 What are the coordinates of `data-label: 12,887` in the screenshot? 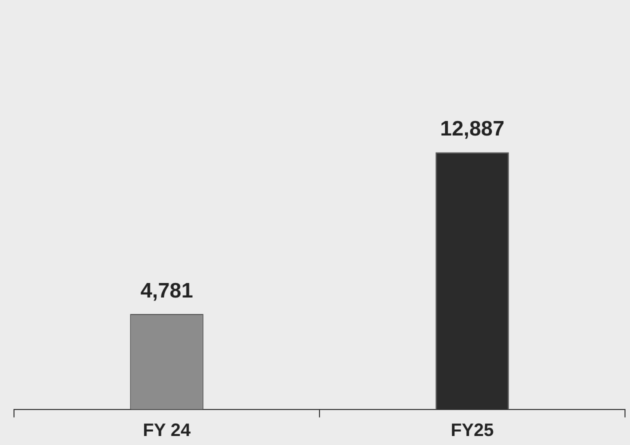 It's located at (472, 129).